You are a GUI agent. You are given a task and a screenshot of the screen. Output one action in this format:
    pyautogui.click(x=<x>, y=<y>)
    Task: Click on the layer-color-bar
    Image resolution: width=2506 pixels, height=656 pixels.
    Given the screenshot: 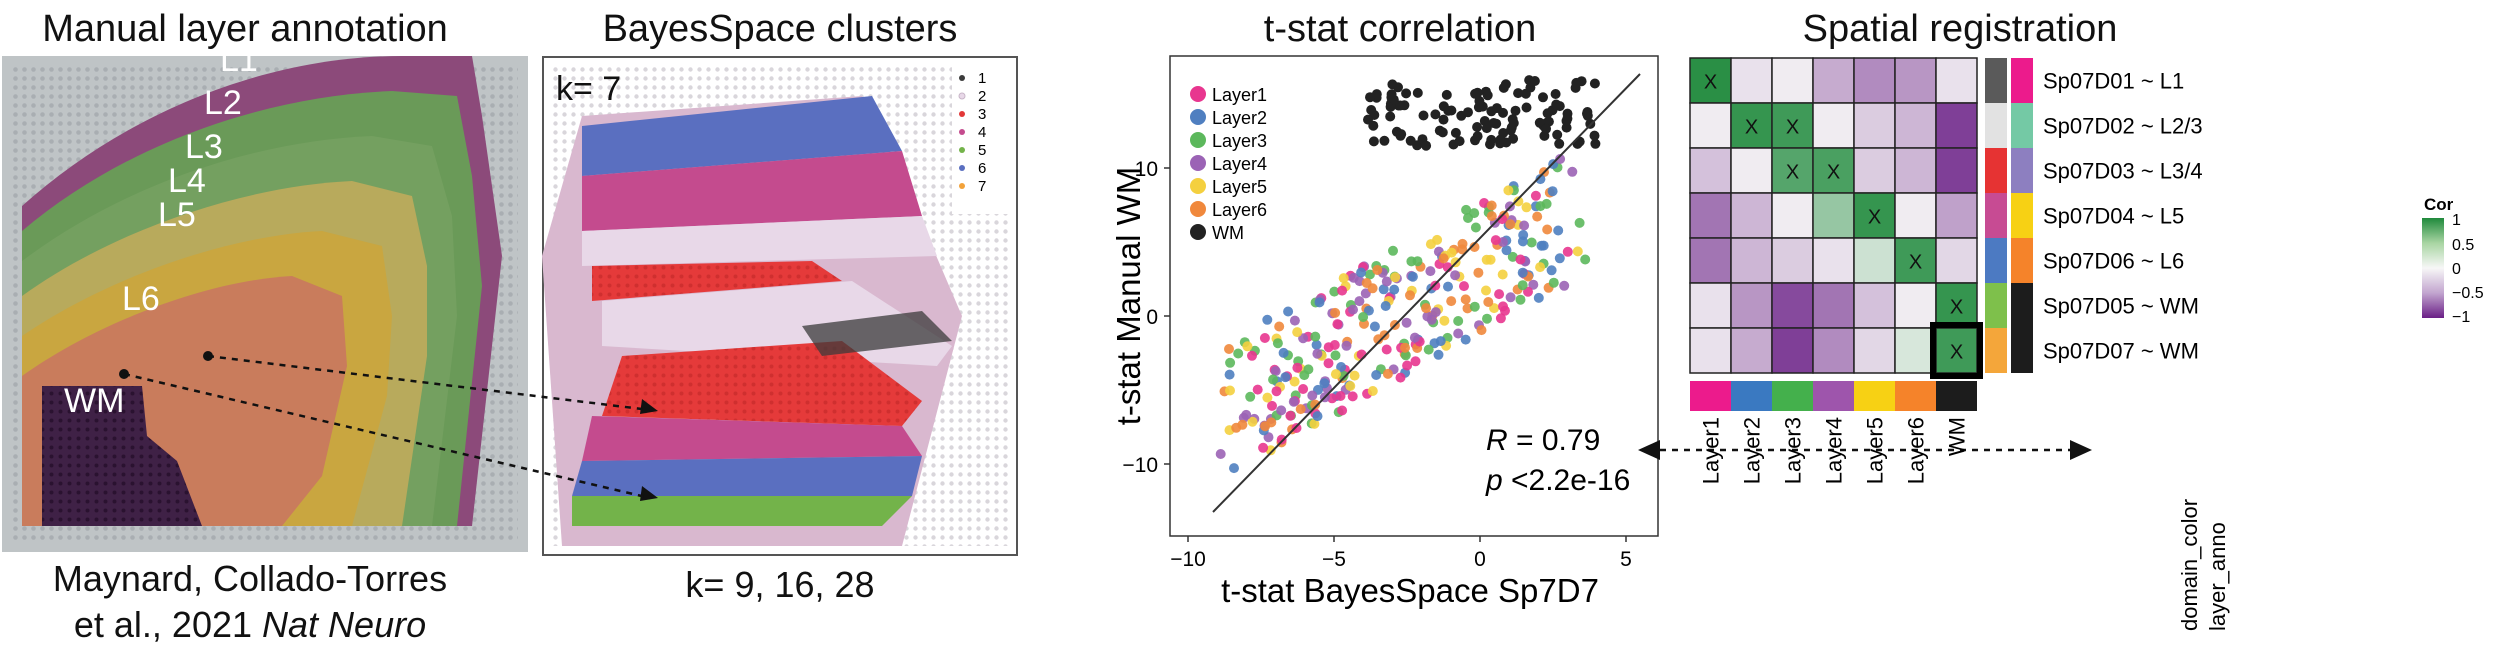 What is the action you would take?
    pyautogui.click(x=1833, y=396)
    